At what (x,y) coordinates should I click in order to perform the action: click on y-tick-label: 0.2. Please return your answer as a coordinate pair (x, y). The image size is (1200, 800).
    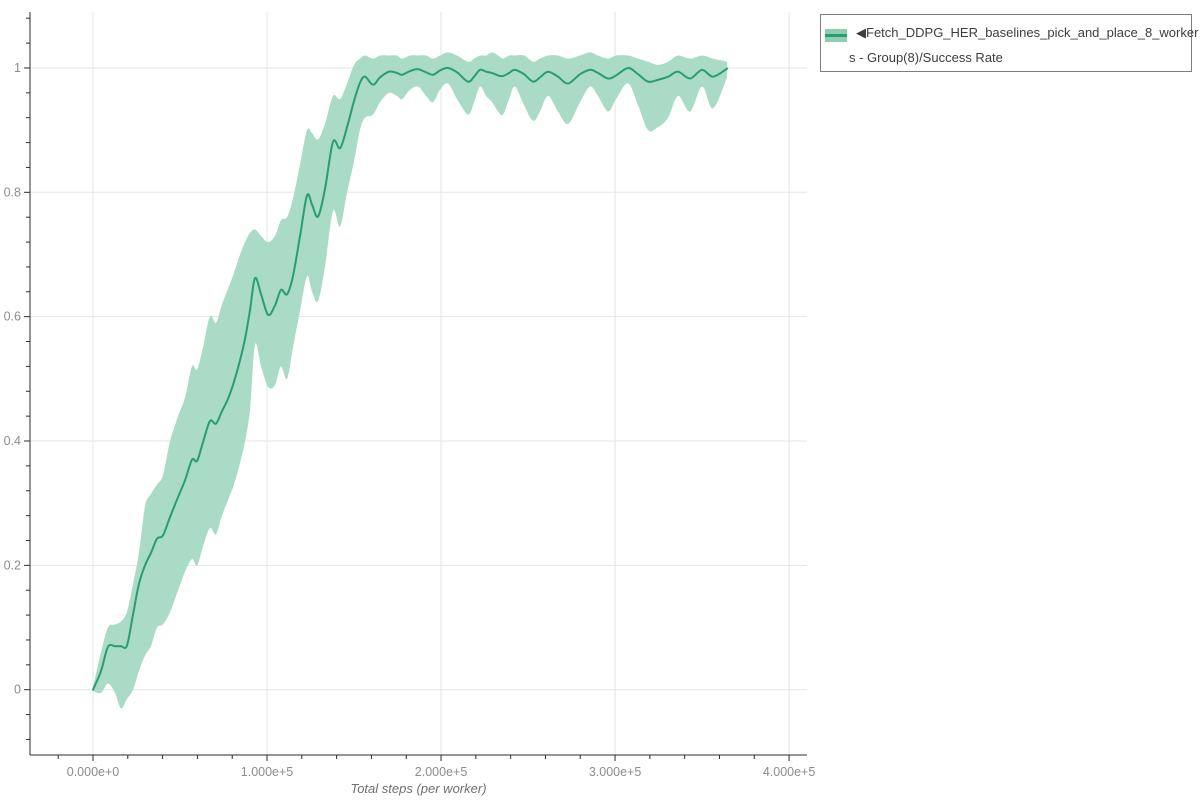
    Looking at the image, I should click on (12, 565).